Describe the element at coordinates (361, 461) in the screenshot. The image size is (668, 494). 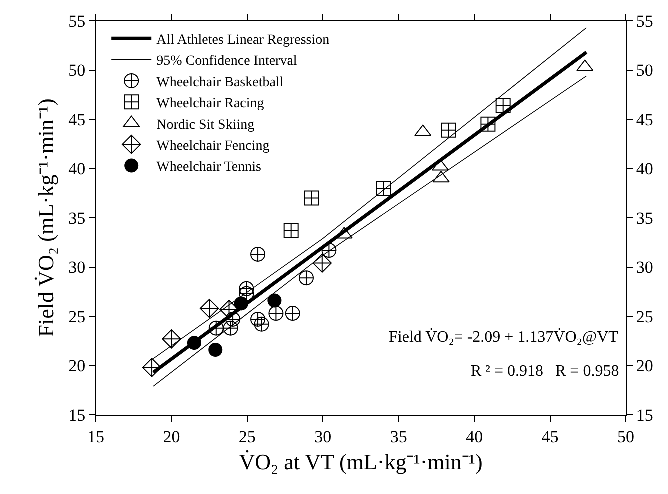
I see `x-axis-title: V̇O₂ at VT (mL·kg⁻¹·min⁻¹)` at that location.